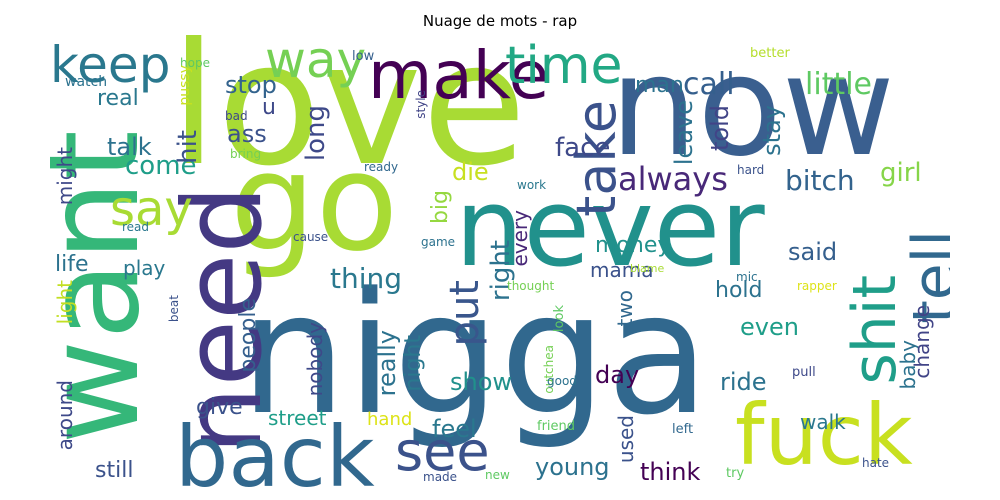 The width and height of the screenshot is (1000, 500). I want to click on word-talk: talk, so click(129, 147).